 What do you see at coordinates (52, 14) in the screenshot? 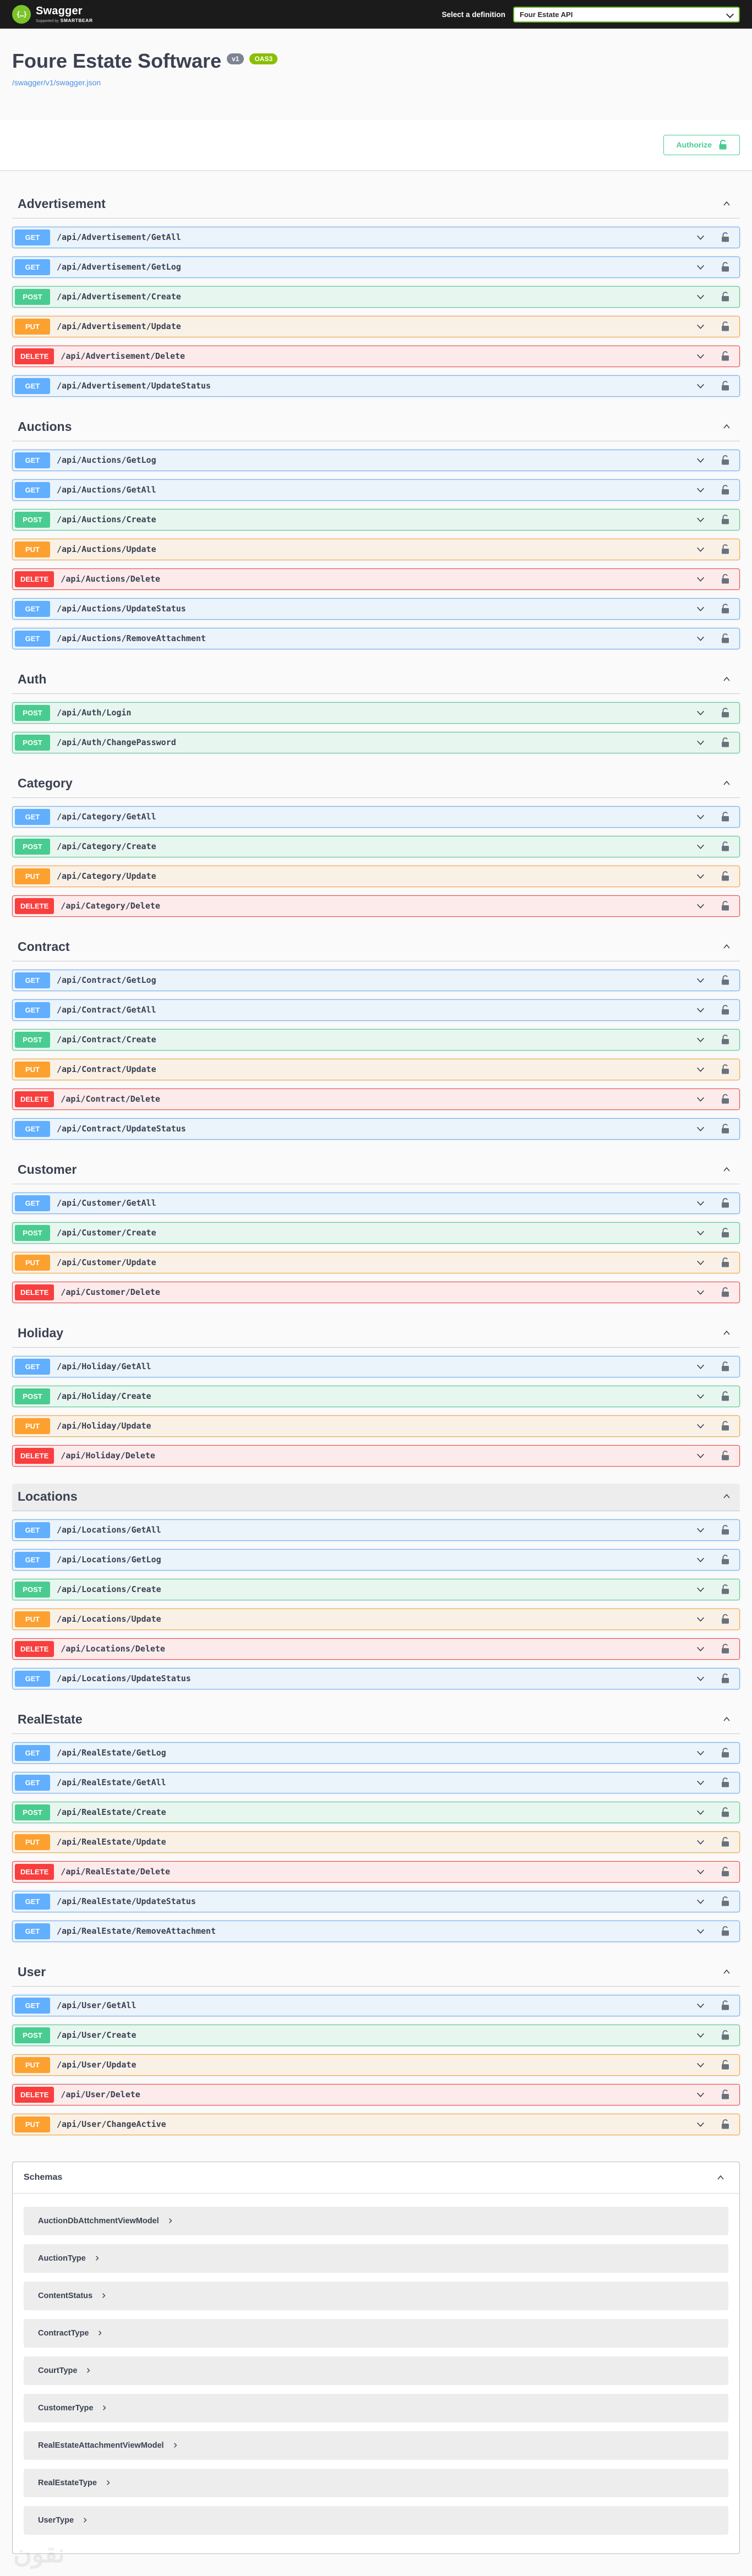
I see `swagger-logo-link: {…} Swagger Supported by SMARTBEAR` at bounding box center [52, 14].